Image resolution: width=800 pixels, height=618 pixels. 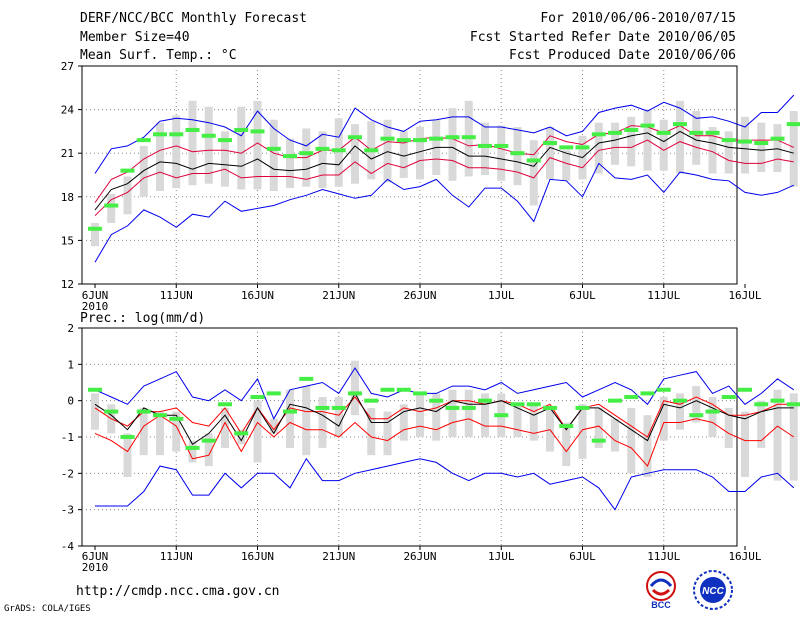 I want to click on produced-date: Fcst Produced Date 2010/06/06, so click(x=622, y=55).